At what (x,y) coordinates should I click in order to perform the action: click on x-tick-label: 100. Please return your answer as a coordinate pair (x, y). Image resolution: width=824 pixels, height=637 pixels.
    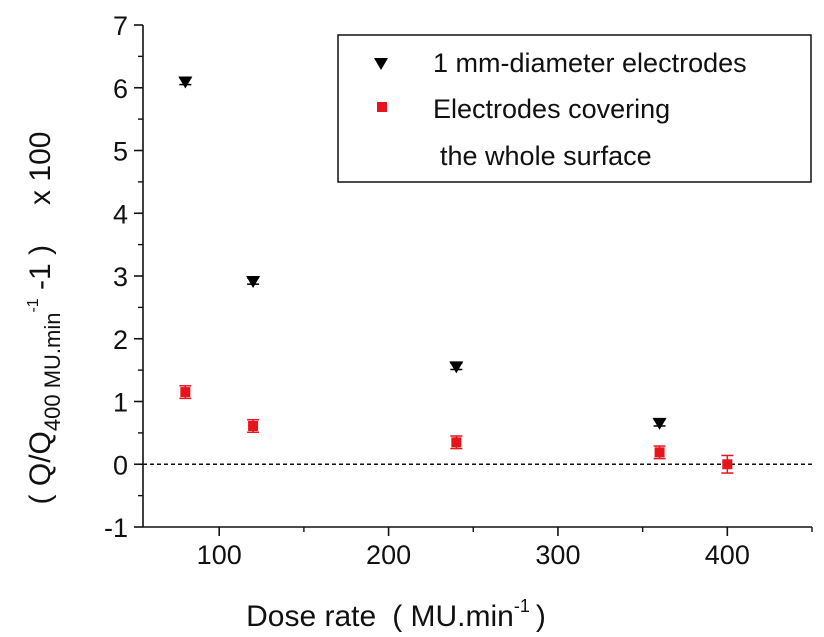
    Looking at the image, I should click on (219, 555).